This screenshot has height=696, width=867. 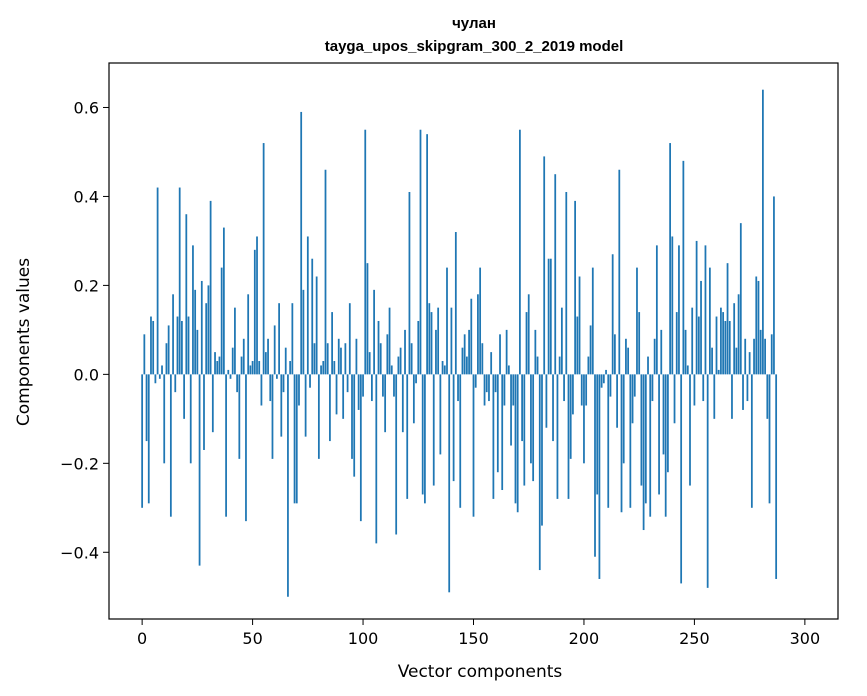 What do you see at coordinates (24, 342) in the screenshot?
I see `y-axis-label: Components values` at bounding box center [24, 342].